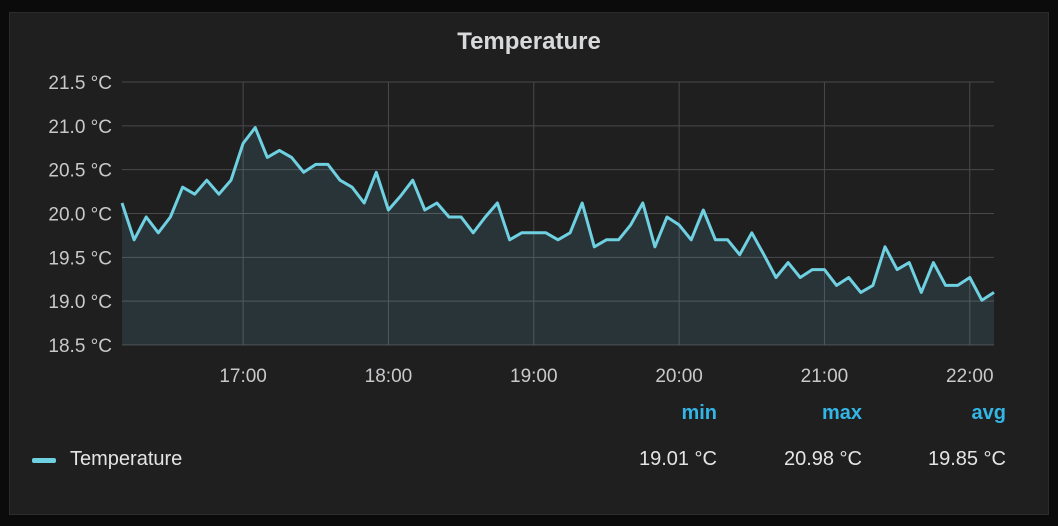 This screenshot has height=526, width=1058. What do you see at coordinates (534, 376) in the screenshot?
I see `x-tick-label: 19:00` at bounding box center [534, 376].